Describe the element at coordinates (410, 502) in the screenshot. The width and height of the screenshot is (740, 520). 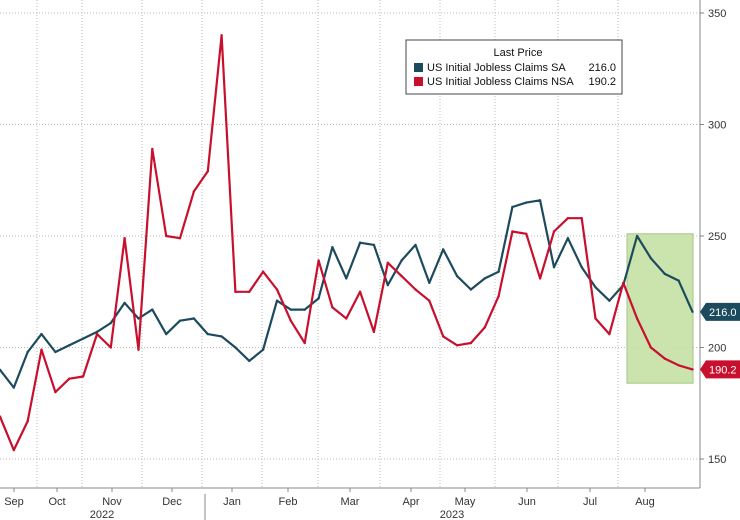
I see `x-tick-label: Apr` at that location.